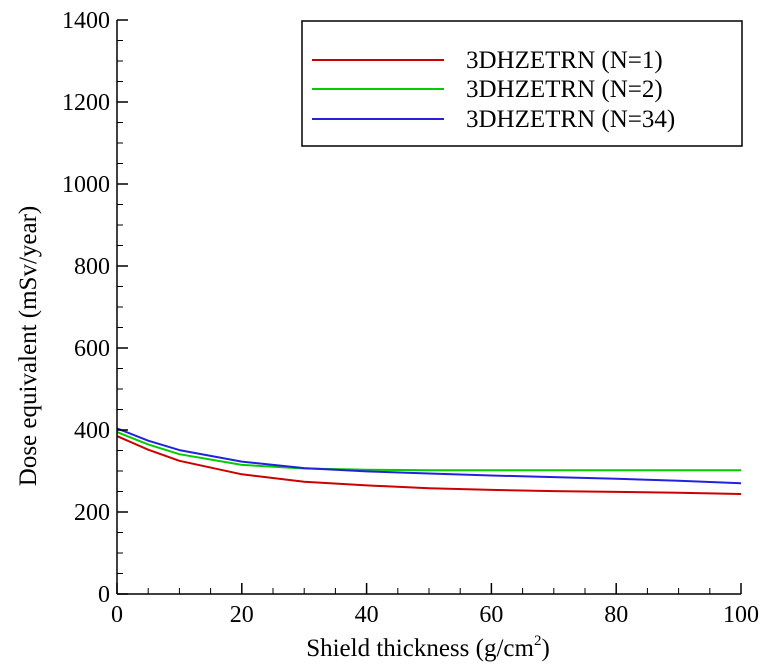 The image size is (767, 664). I want to click on x-tick-label: 60, so click(491, 615).